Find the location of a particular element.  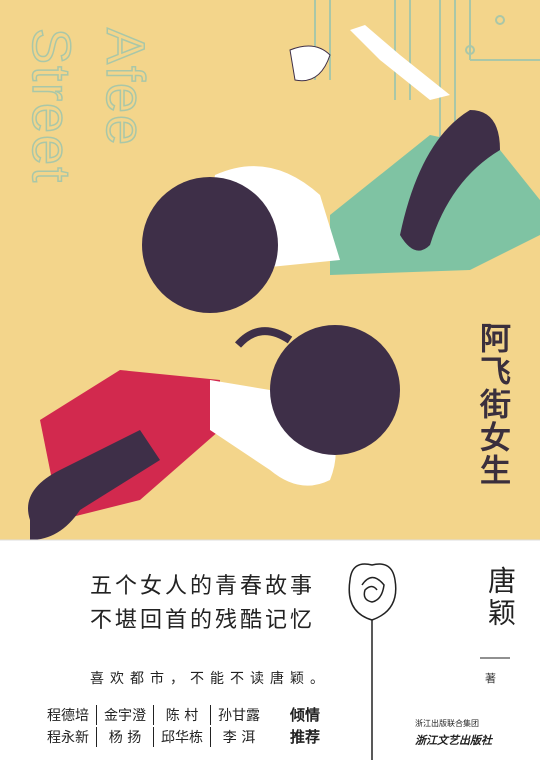

english-title: Afee Street is located at coordinates (88, 106).